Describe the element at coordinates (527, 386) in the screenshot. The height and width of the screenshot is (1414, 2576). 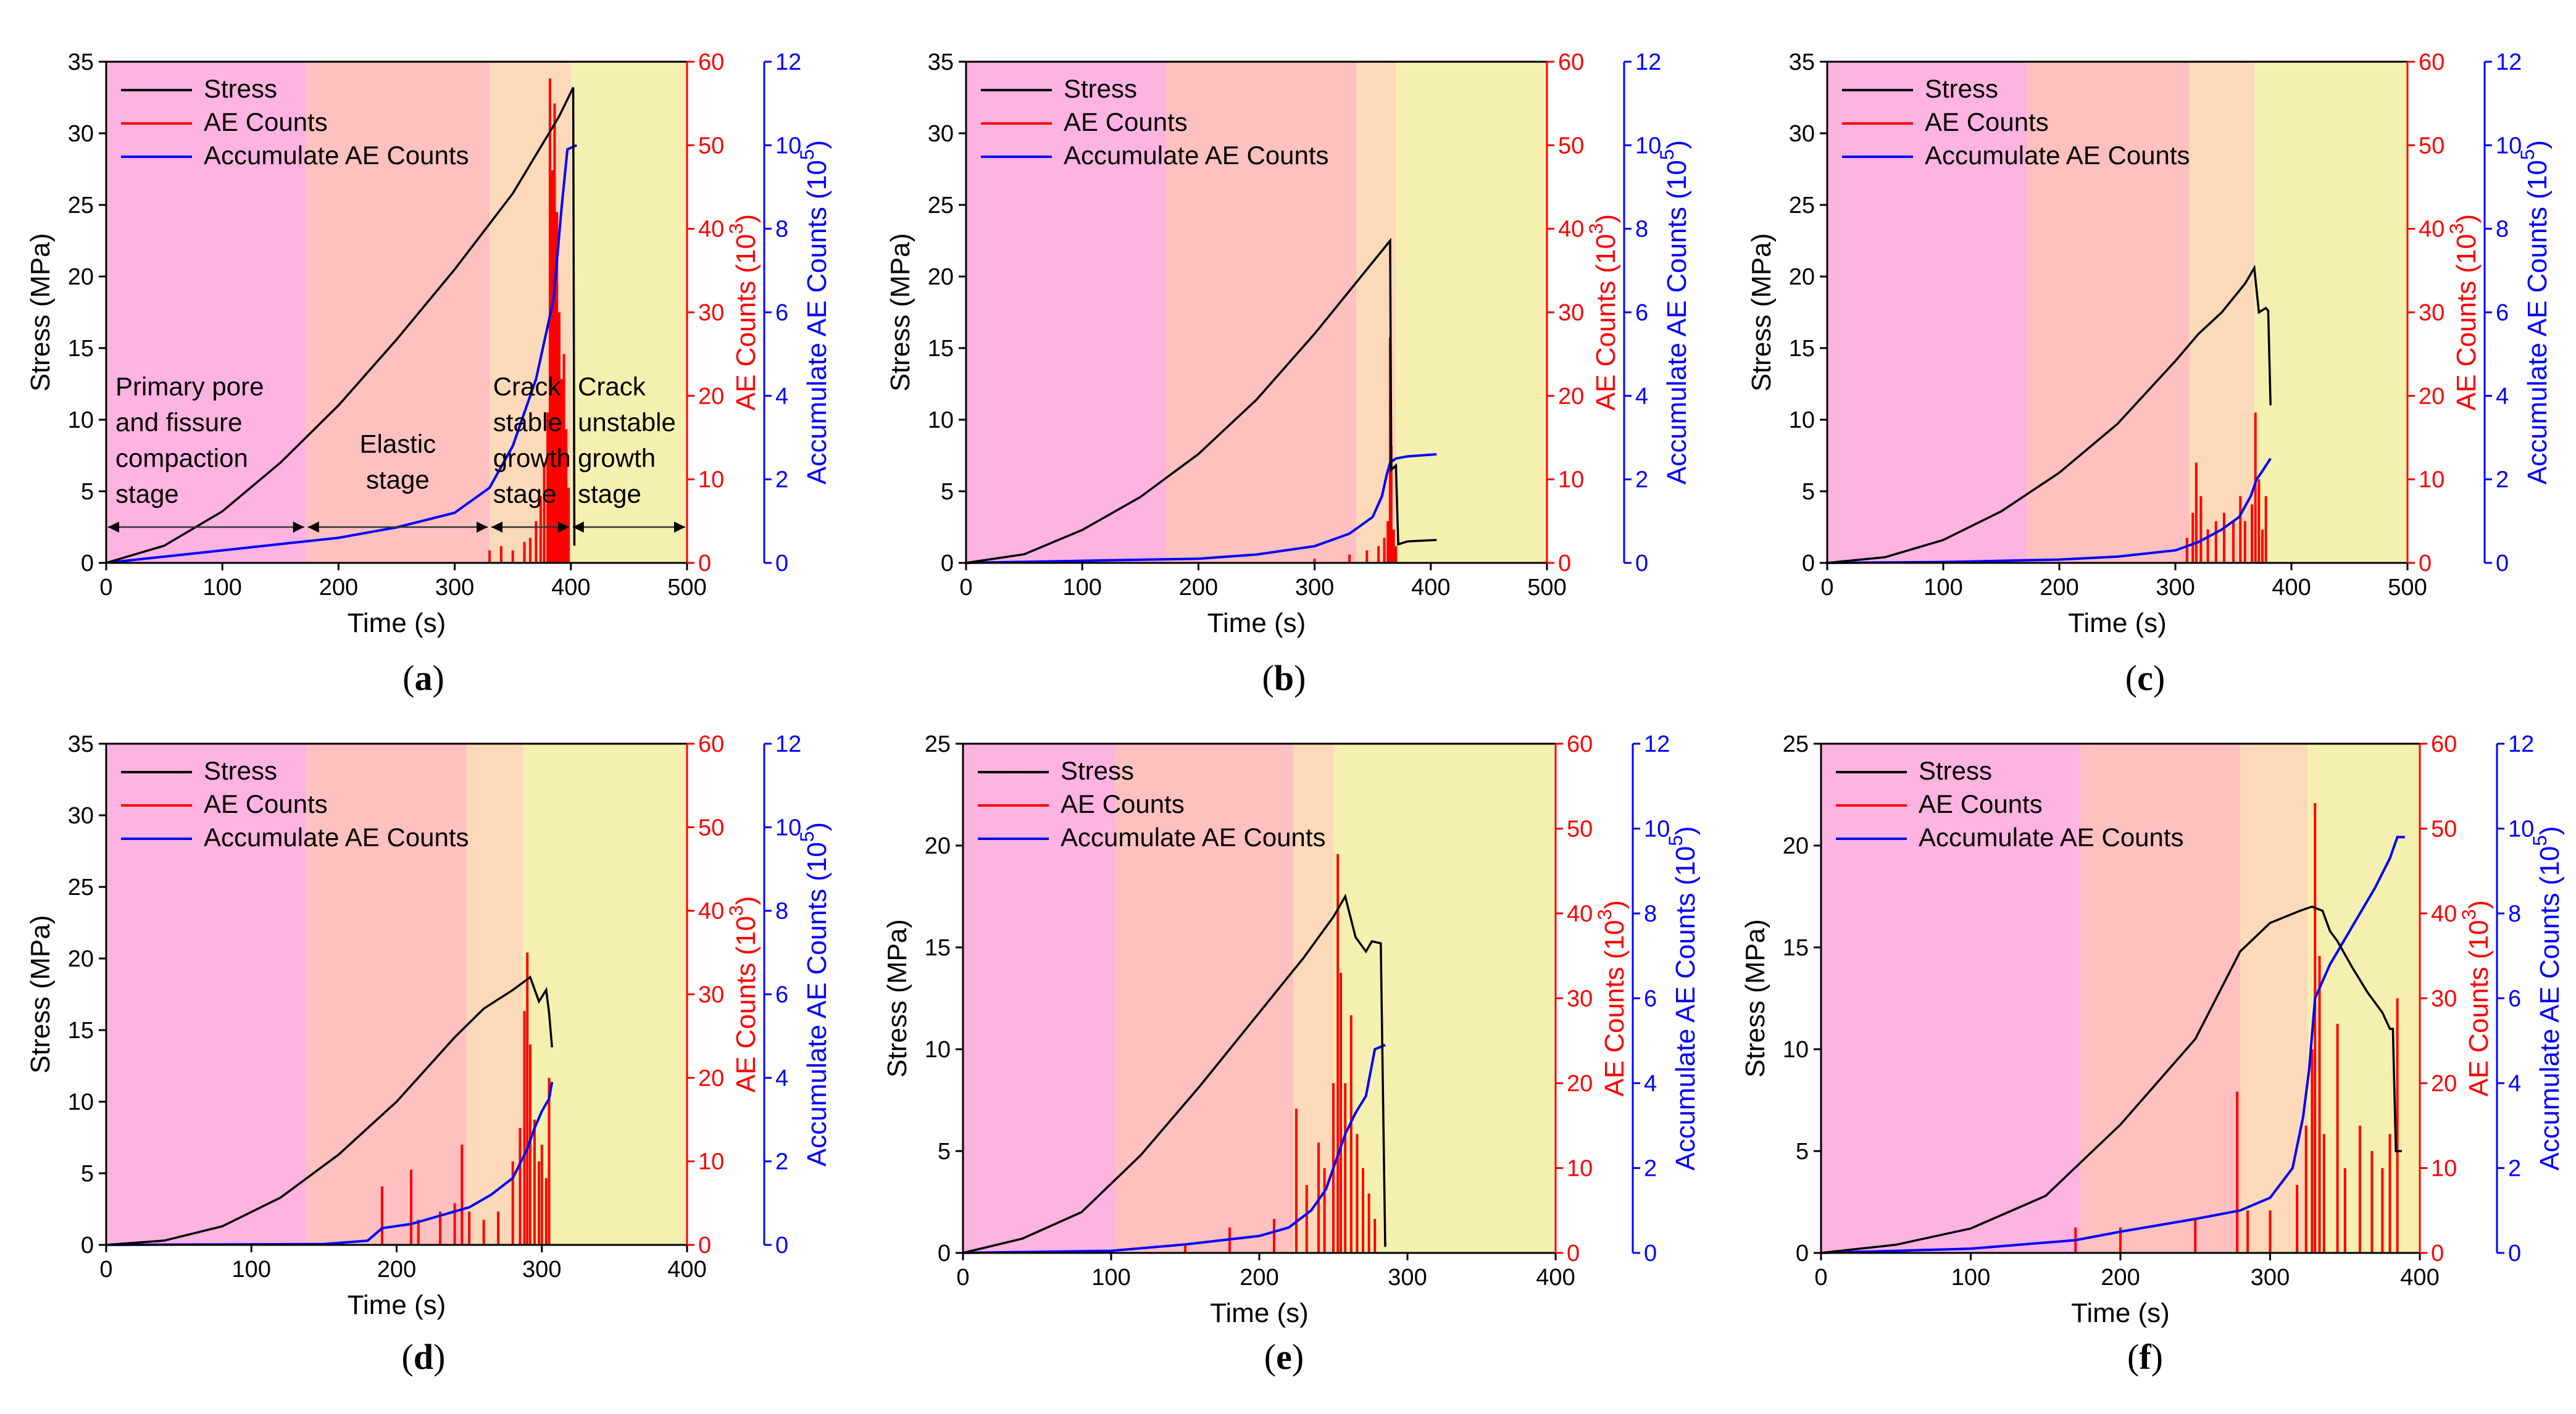
I see `stage-annotation-text: Crack` at that location.